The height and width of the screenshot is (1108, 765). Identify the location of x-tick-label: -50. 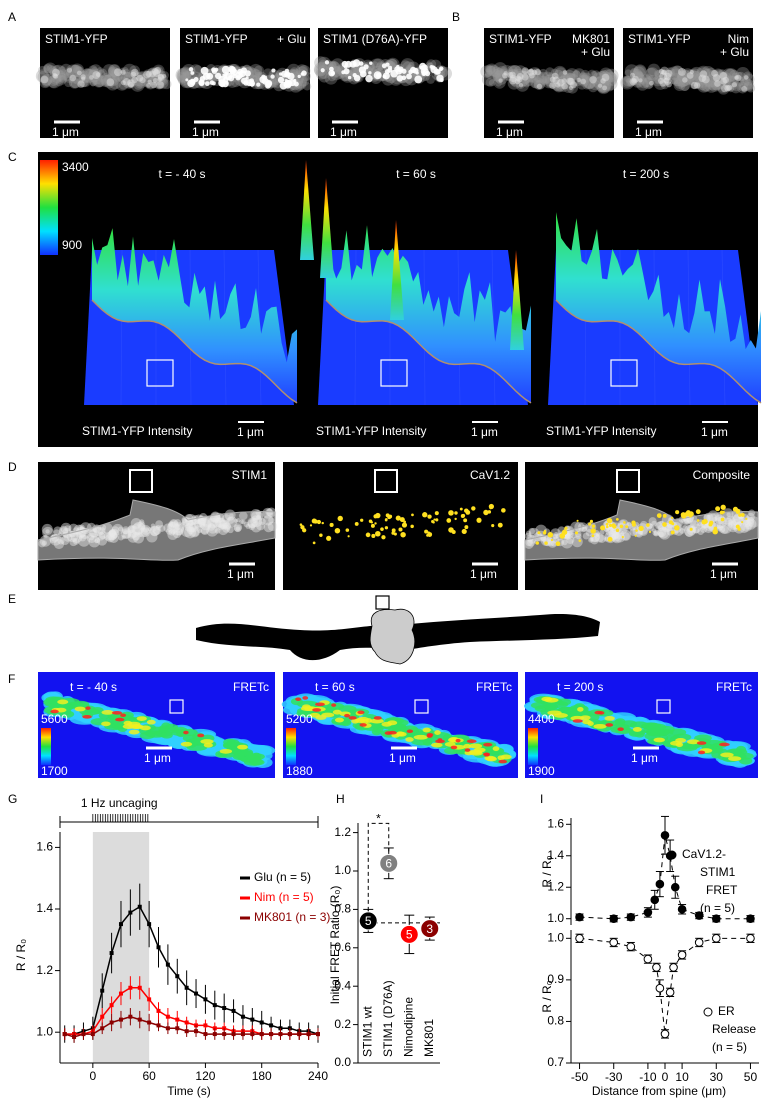
(580, 1077).